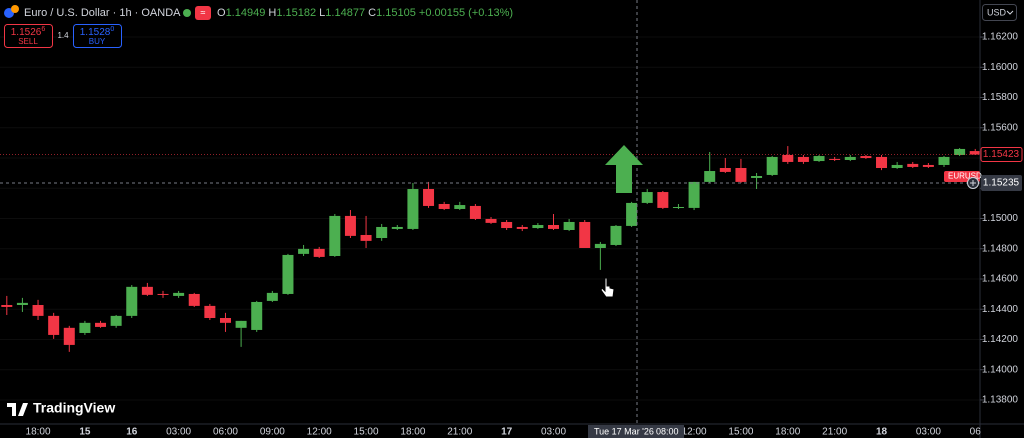 This screenshot has width=1024, height=438. What do you see at coordinates (221, 13) in the screenshot?
I see `ohlc-label: O` at bounding box center [221, 13].